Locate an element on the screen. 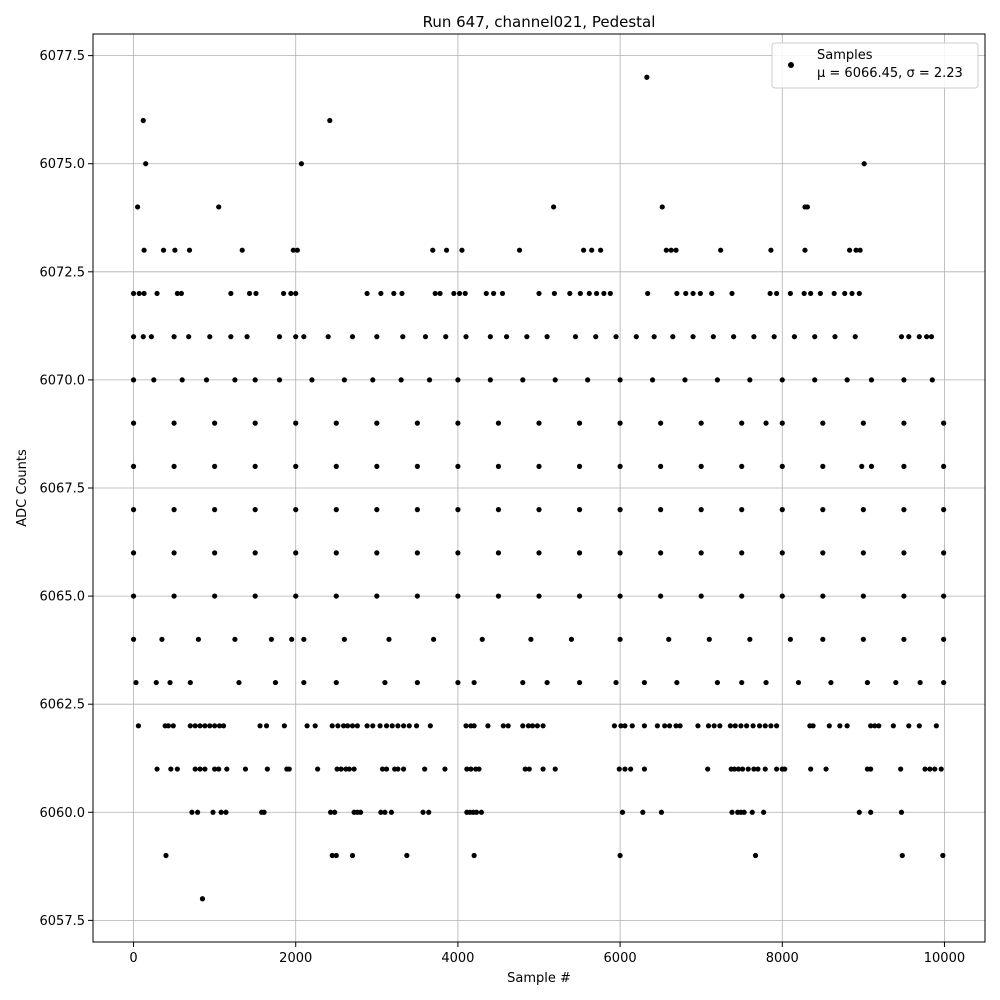  x-axis-ticks: 0 2000 4000 6000 8000 10000 is located at coordinates (547, 954).